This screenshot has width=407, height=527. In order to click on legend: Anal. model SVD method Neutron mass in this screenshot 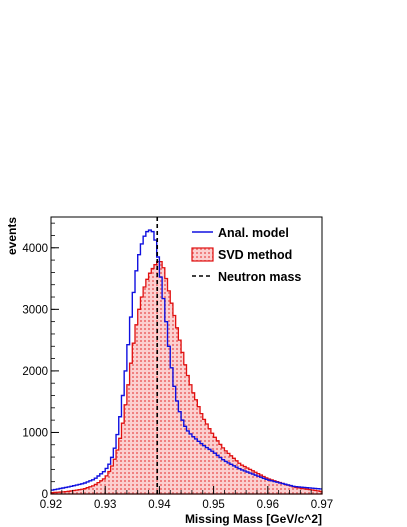, I will do `click(246, 255)`.